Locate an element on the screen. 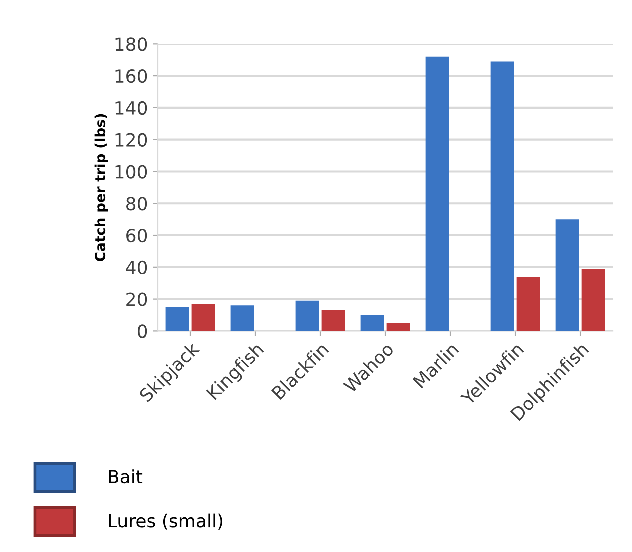  y-tick-label: 80 is located at coordinates (137, 204).